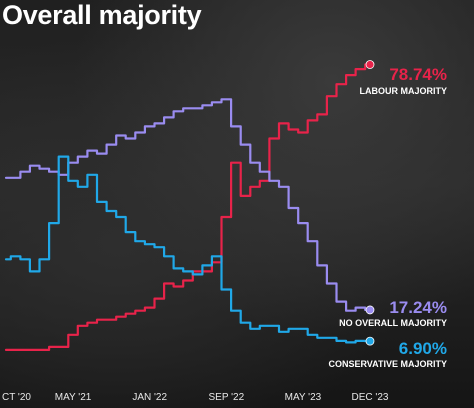  I want to click on x-tick-label: DEC '23, so click(370, 397).